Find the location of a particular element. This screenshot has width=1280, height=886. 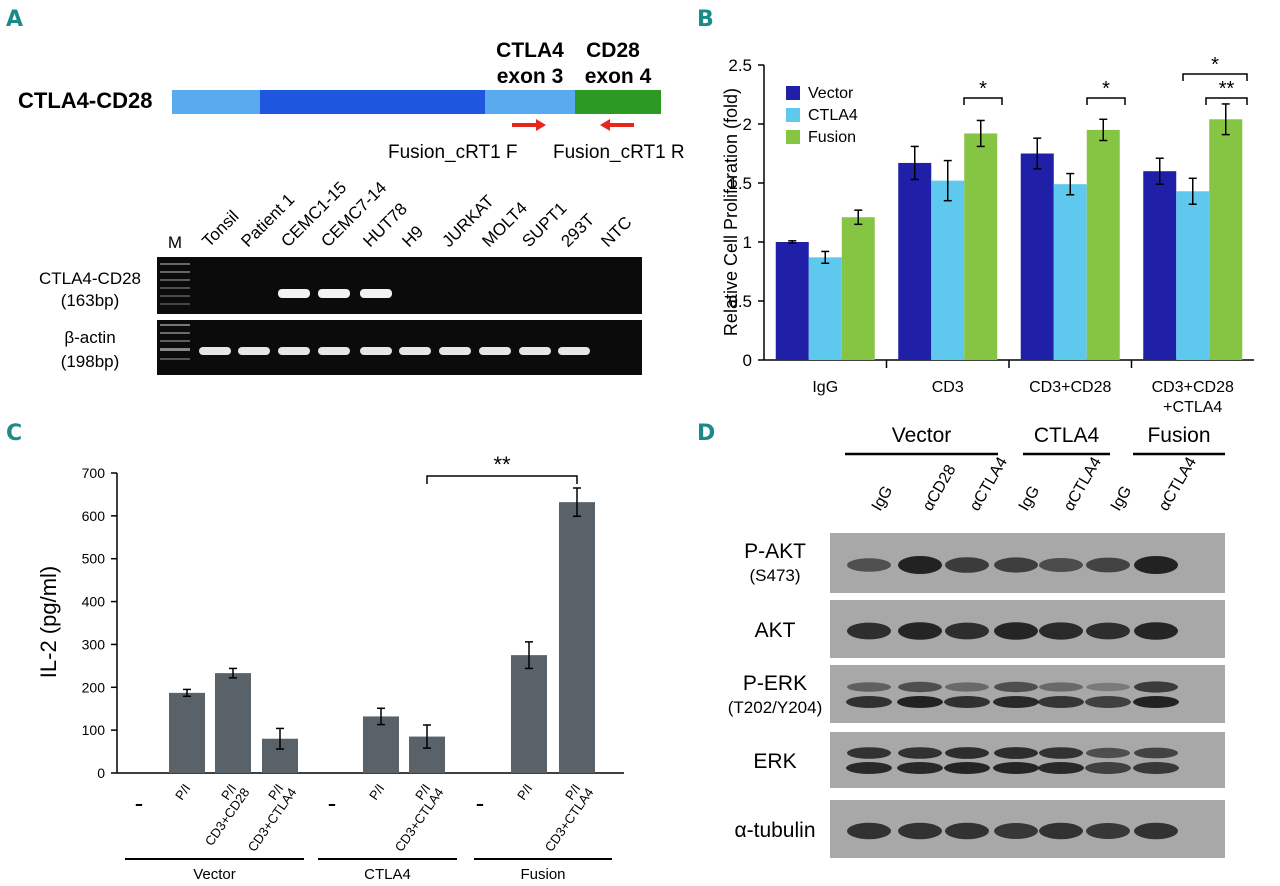

primer-r-label: Fusion_cRT1 R is located at coordinates (619, 152).